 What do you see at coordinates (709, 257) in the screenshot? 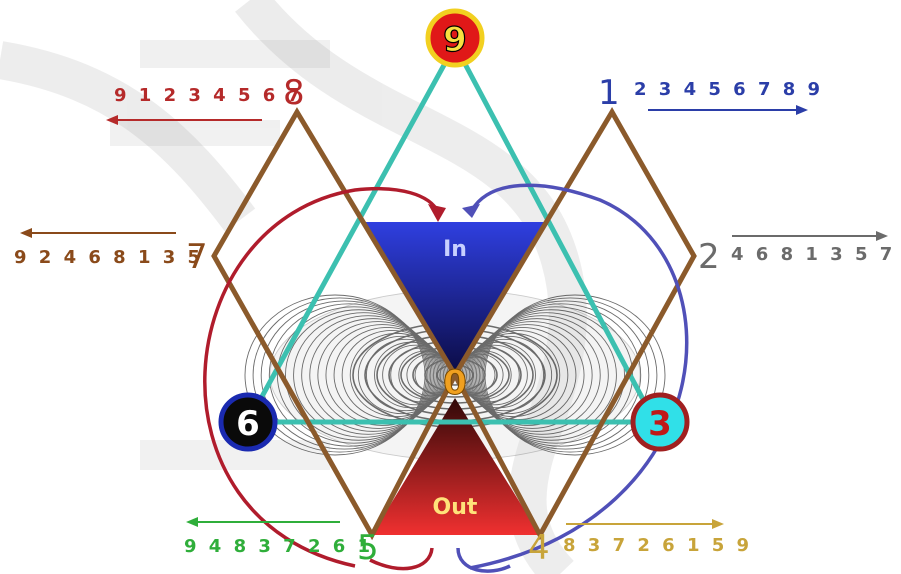
I see `sequence-2-number: 2` at bounding box center [709, 257].